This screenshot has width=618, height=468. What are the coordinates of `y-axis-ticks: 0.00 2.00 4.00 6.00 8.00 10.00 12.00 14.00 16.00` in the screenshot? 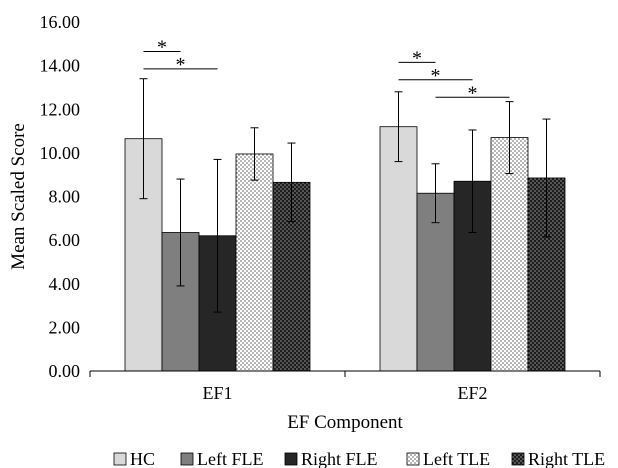 It's located at (60, 196).